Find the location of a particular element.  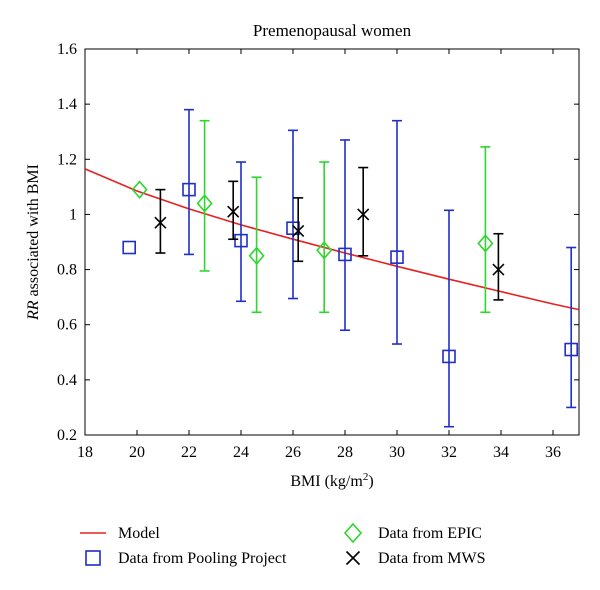

legend-item: Data from EPIC is located at coordinates (412, 533).